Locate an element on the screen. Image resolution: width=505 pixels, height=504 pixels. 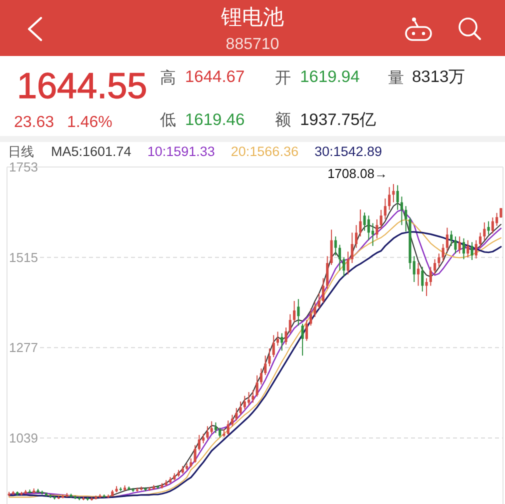
text: 10:1591.33 is located at coordinates (181, 151).